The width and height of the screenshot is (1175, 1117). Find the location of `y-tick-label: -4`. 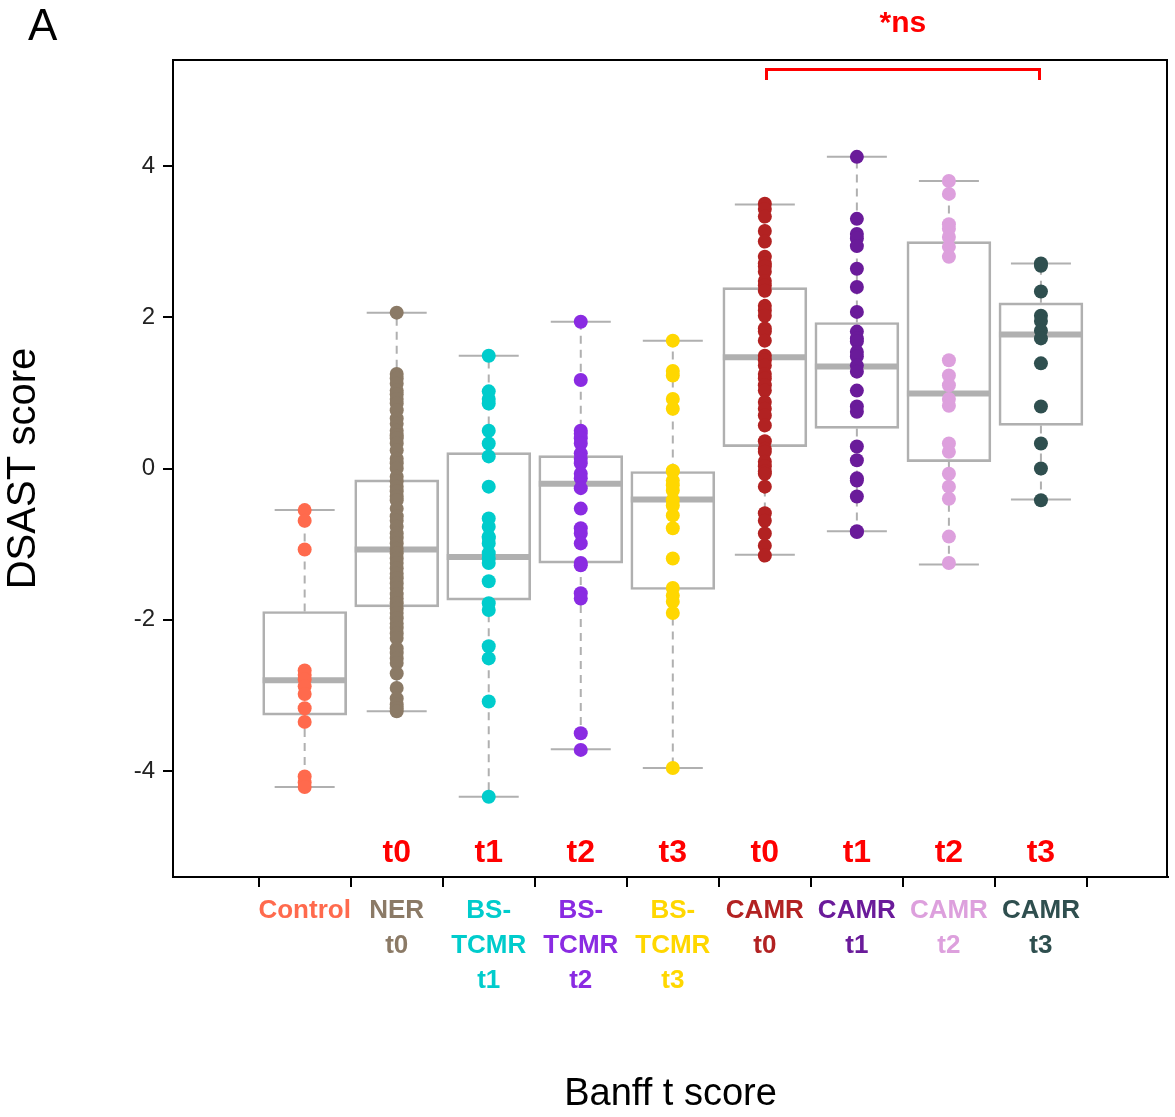

y-tick-label: -4 is located at coordinates (144, 769).